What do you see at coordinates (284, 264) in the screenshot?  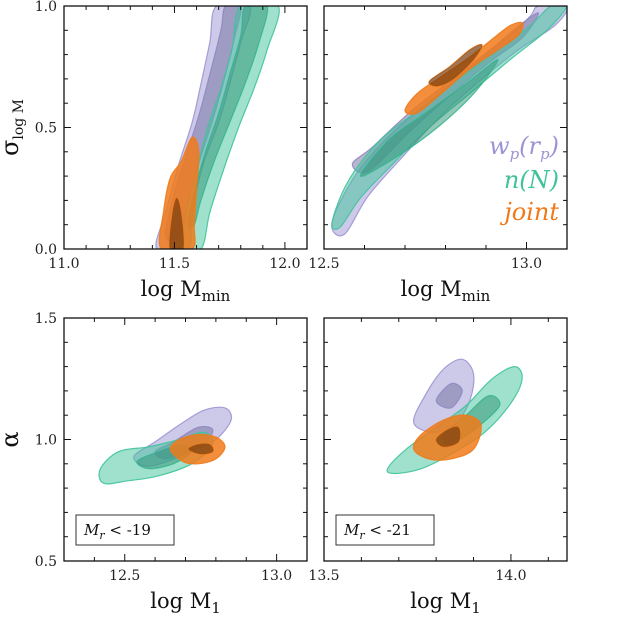 I see `x-tick-label: 12.0` at bounding box center [284, 264].